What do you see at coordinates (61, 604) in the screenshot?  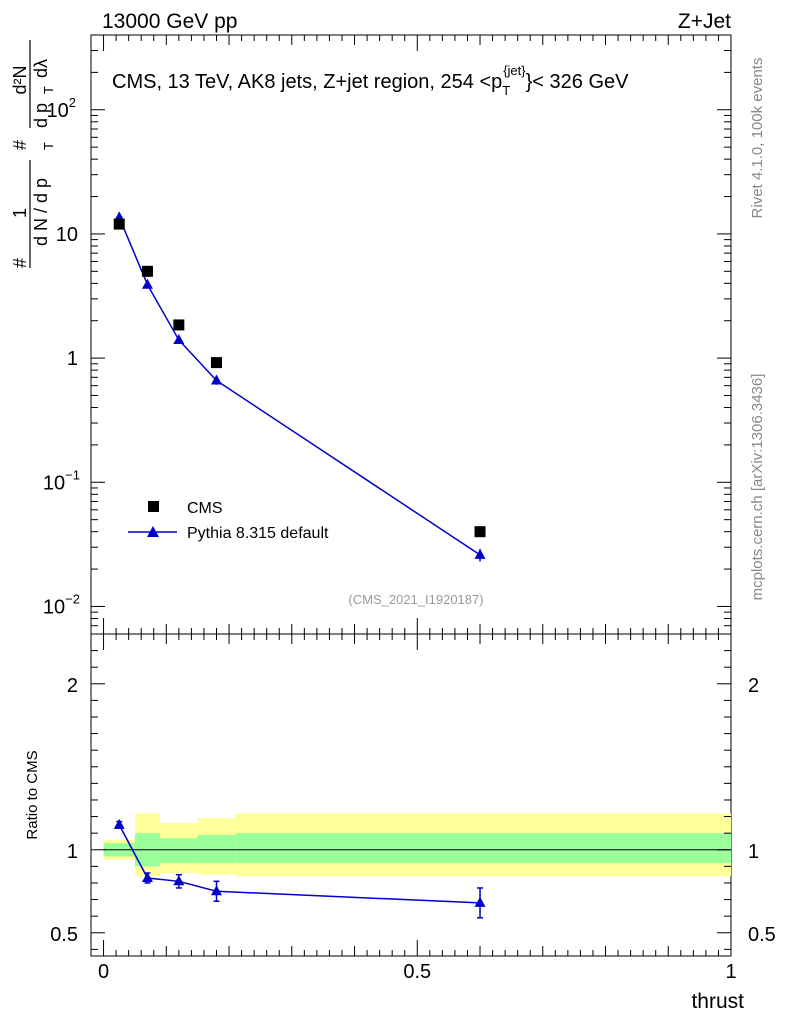 I see `main-y-tick-label-0: 10⁻²` at bounding box center [61, 604].